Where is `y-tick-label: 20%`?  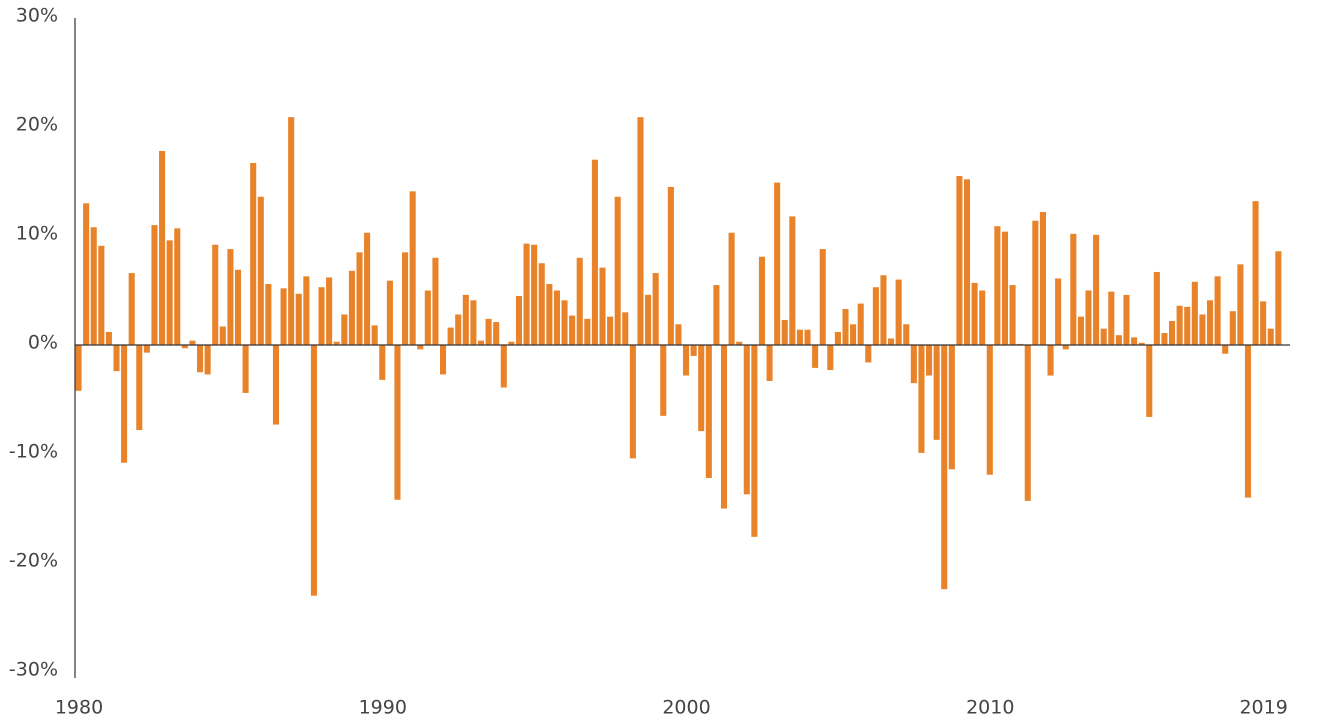 y-tick-label: 20% is located at coordinates (37, 125).